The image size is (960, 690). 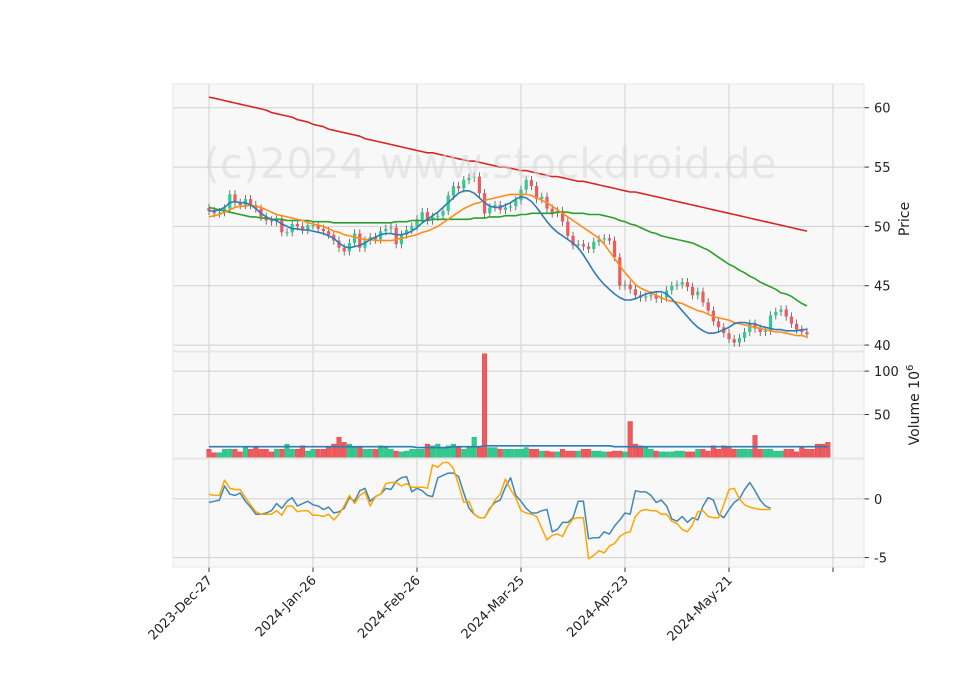 What do you see at coordinates (910, 368) in the screenshot?
I see `volume-axis-exponent: 6` at bounding box center [910, 368].